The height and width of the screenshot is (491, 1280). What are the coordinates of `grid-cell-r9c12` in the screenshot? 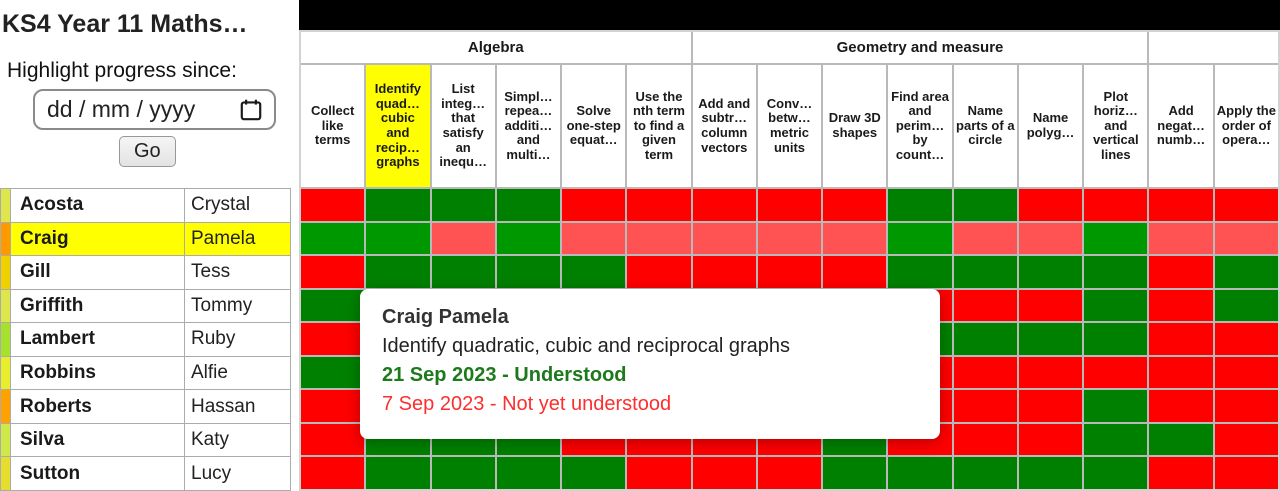 It's located at (1050, 473).